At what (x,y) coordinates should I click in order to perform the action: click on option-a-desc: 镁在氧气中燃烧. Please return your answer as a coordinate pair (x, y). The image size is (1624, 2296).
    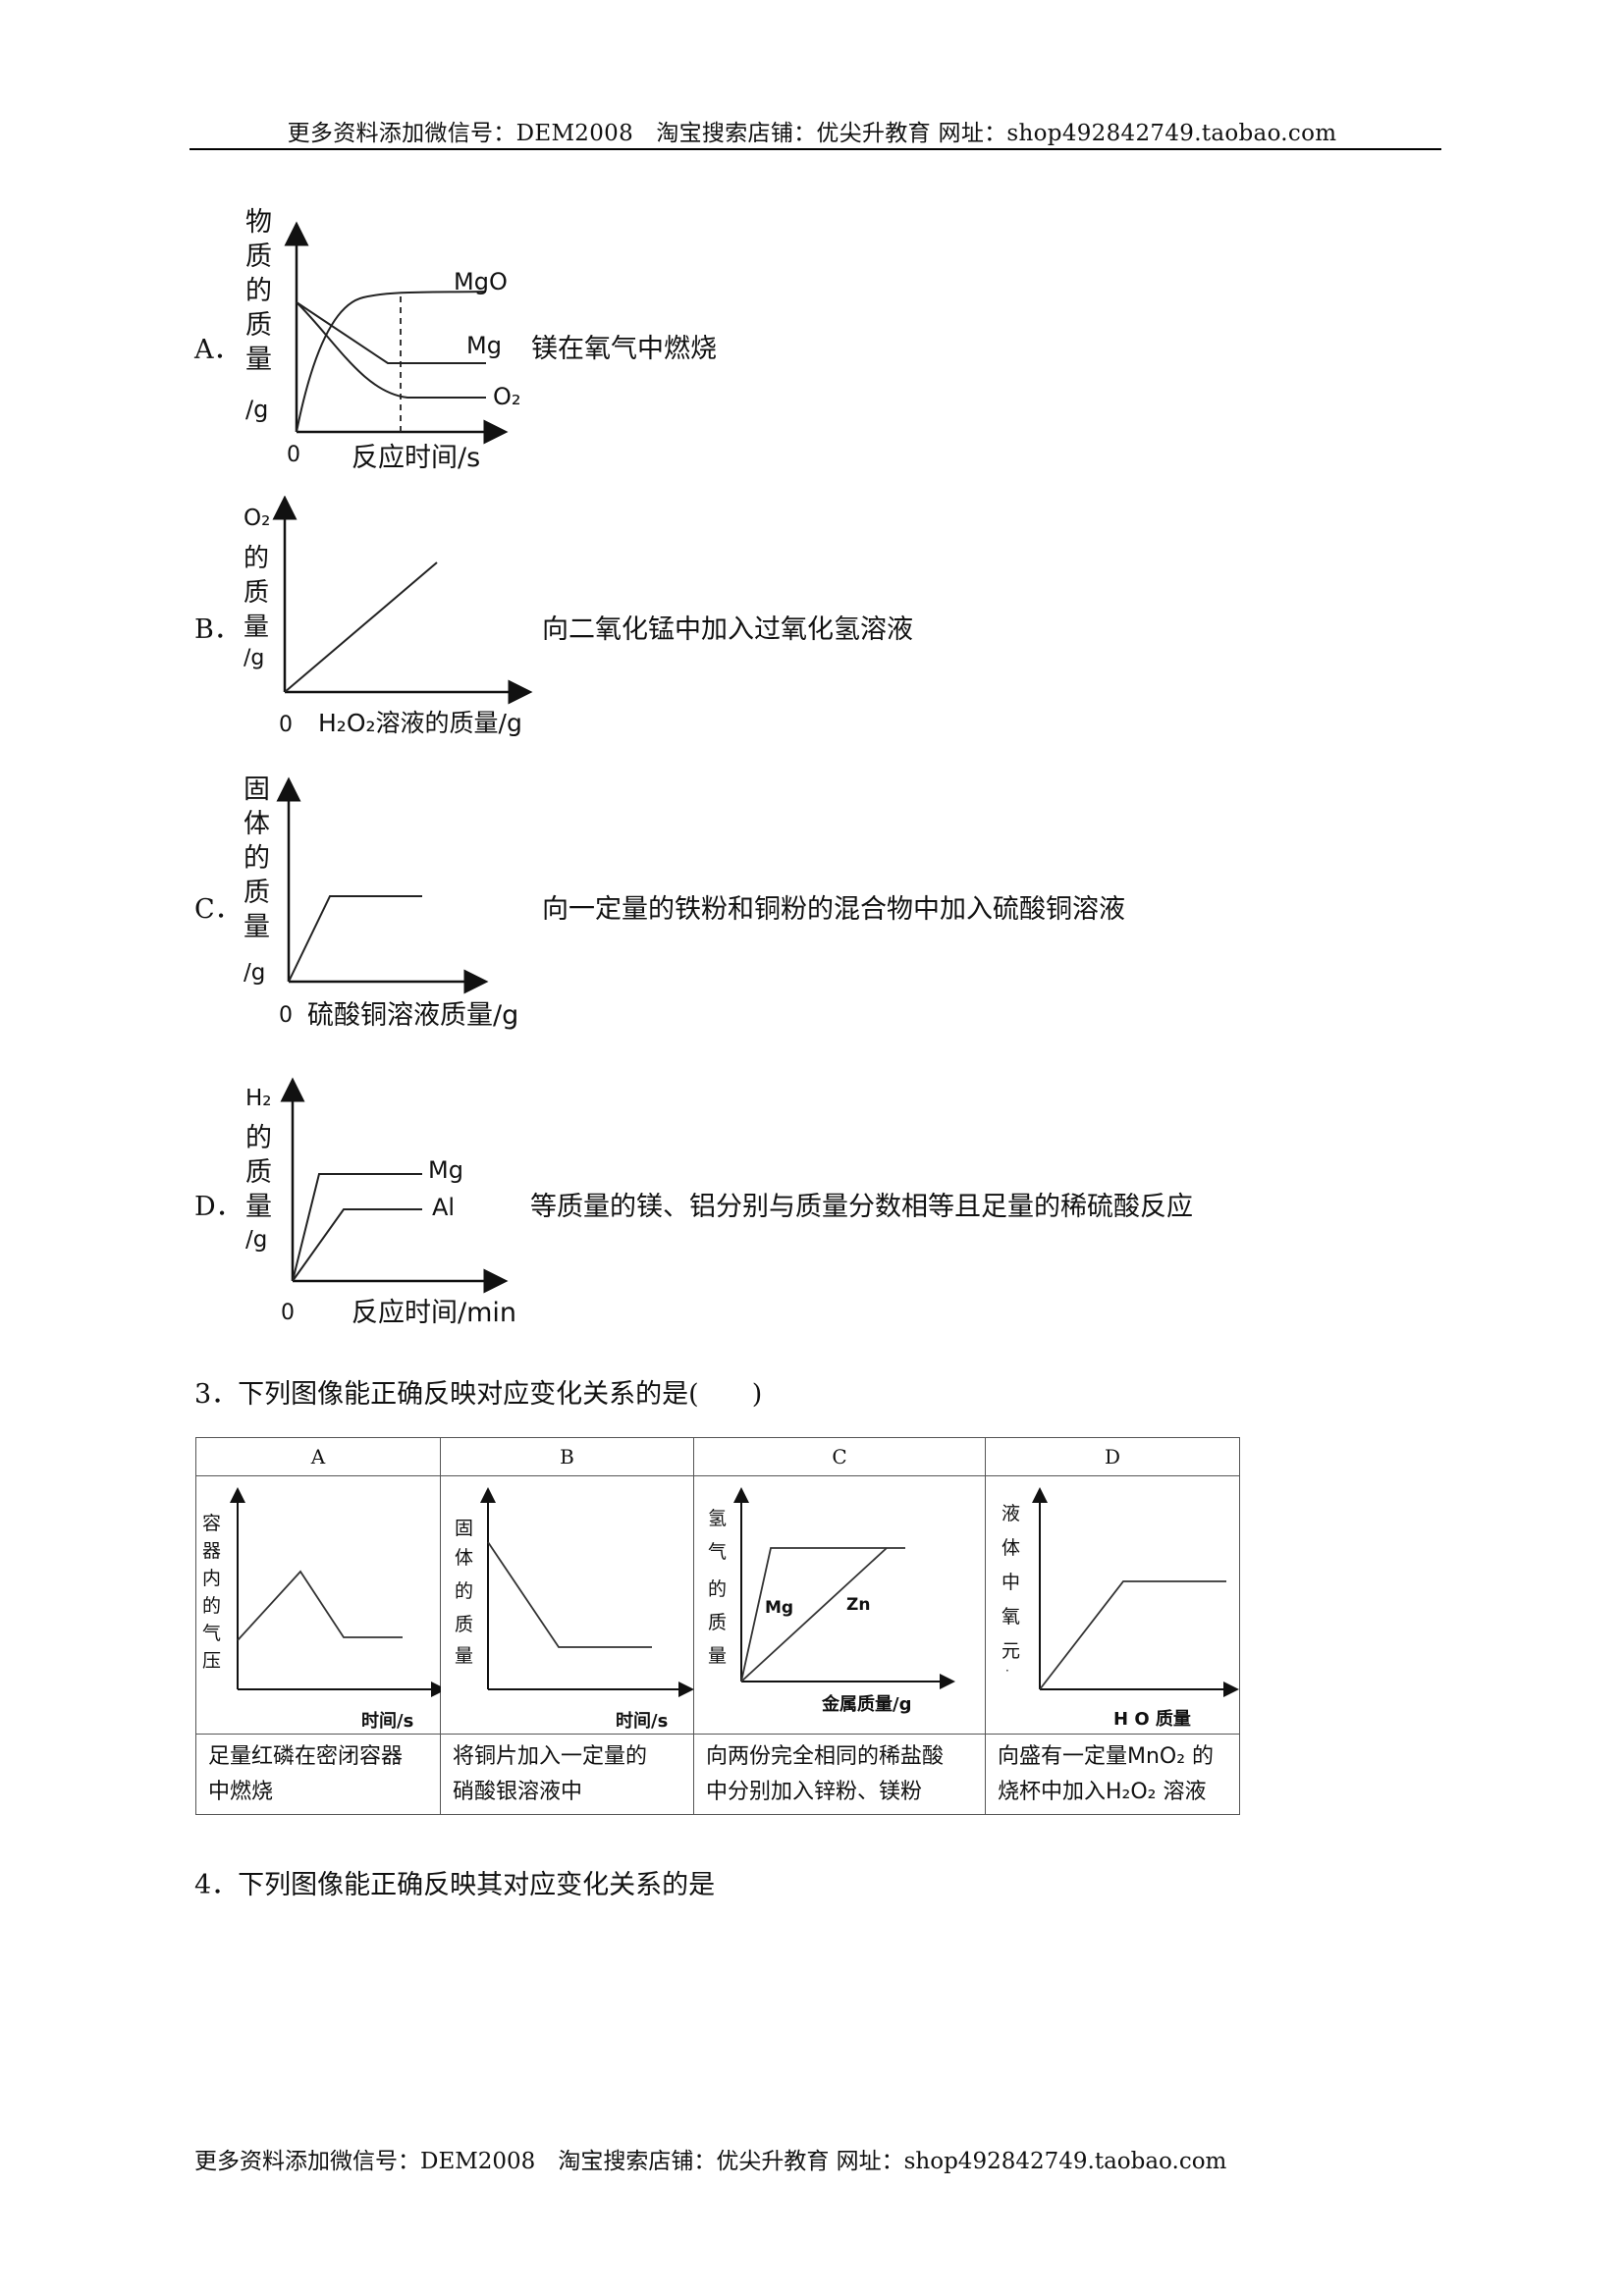
    Looking at the image, I should click on (624, 349).